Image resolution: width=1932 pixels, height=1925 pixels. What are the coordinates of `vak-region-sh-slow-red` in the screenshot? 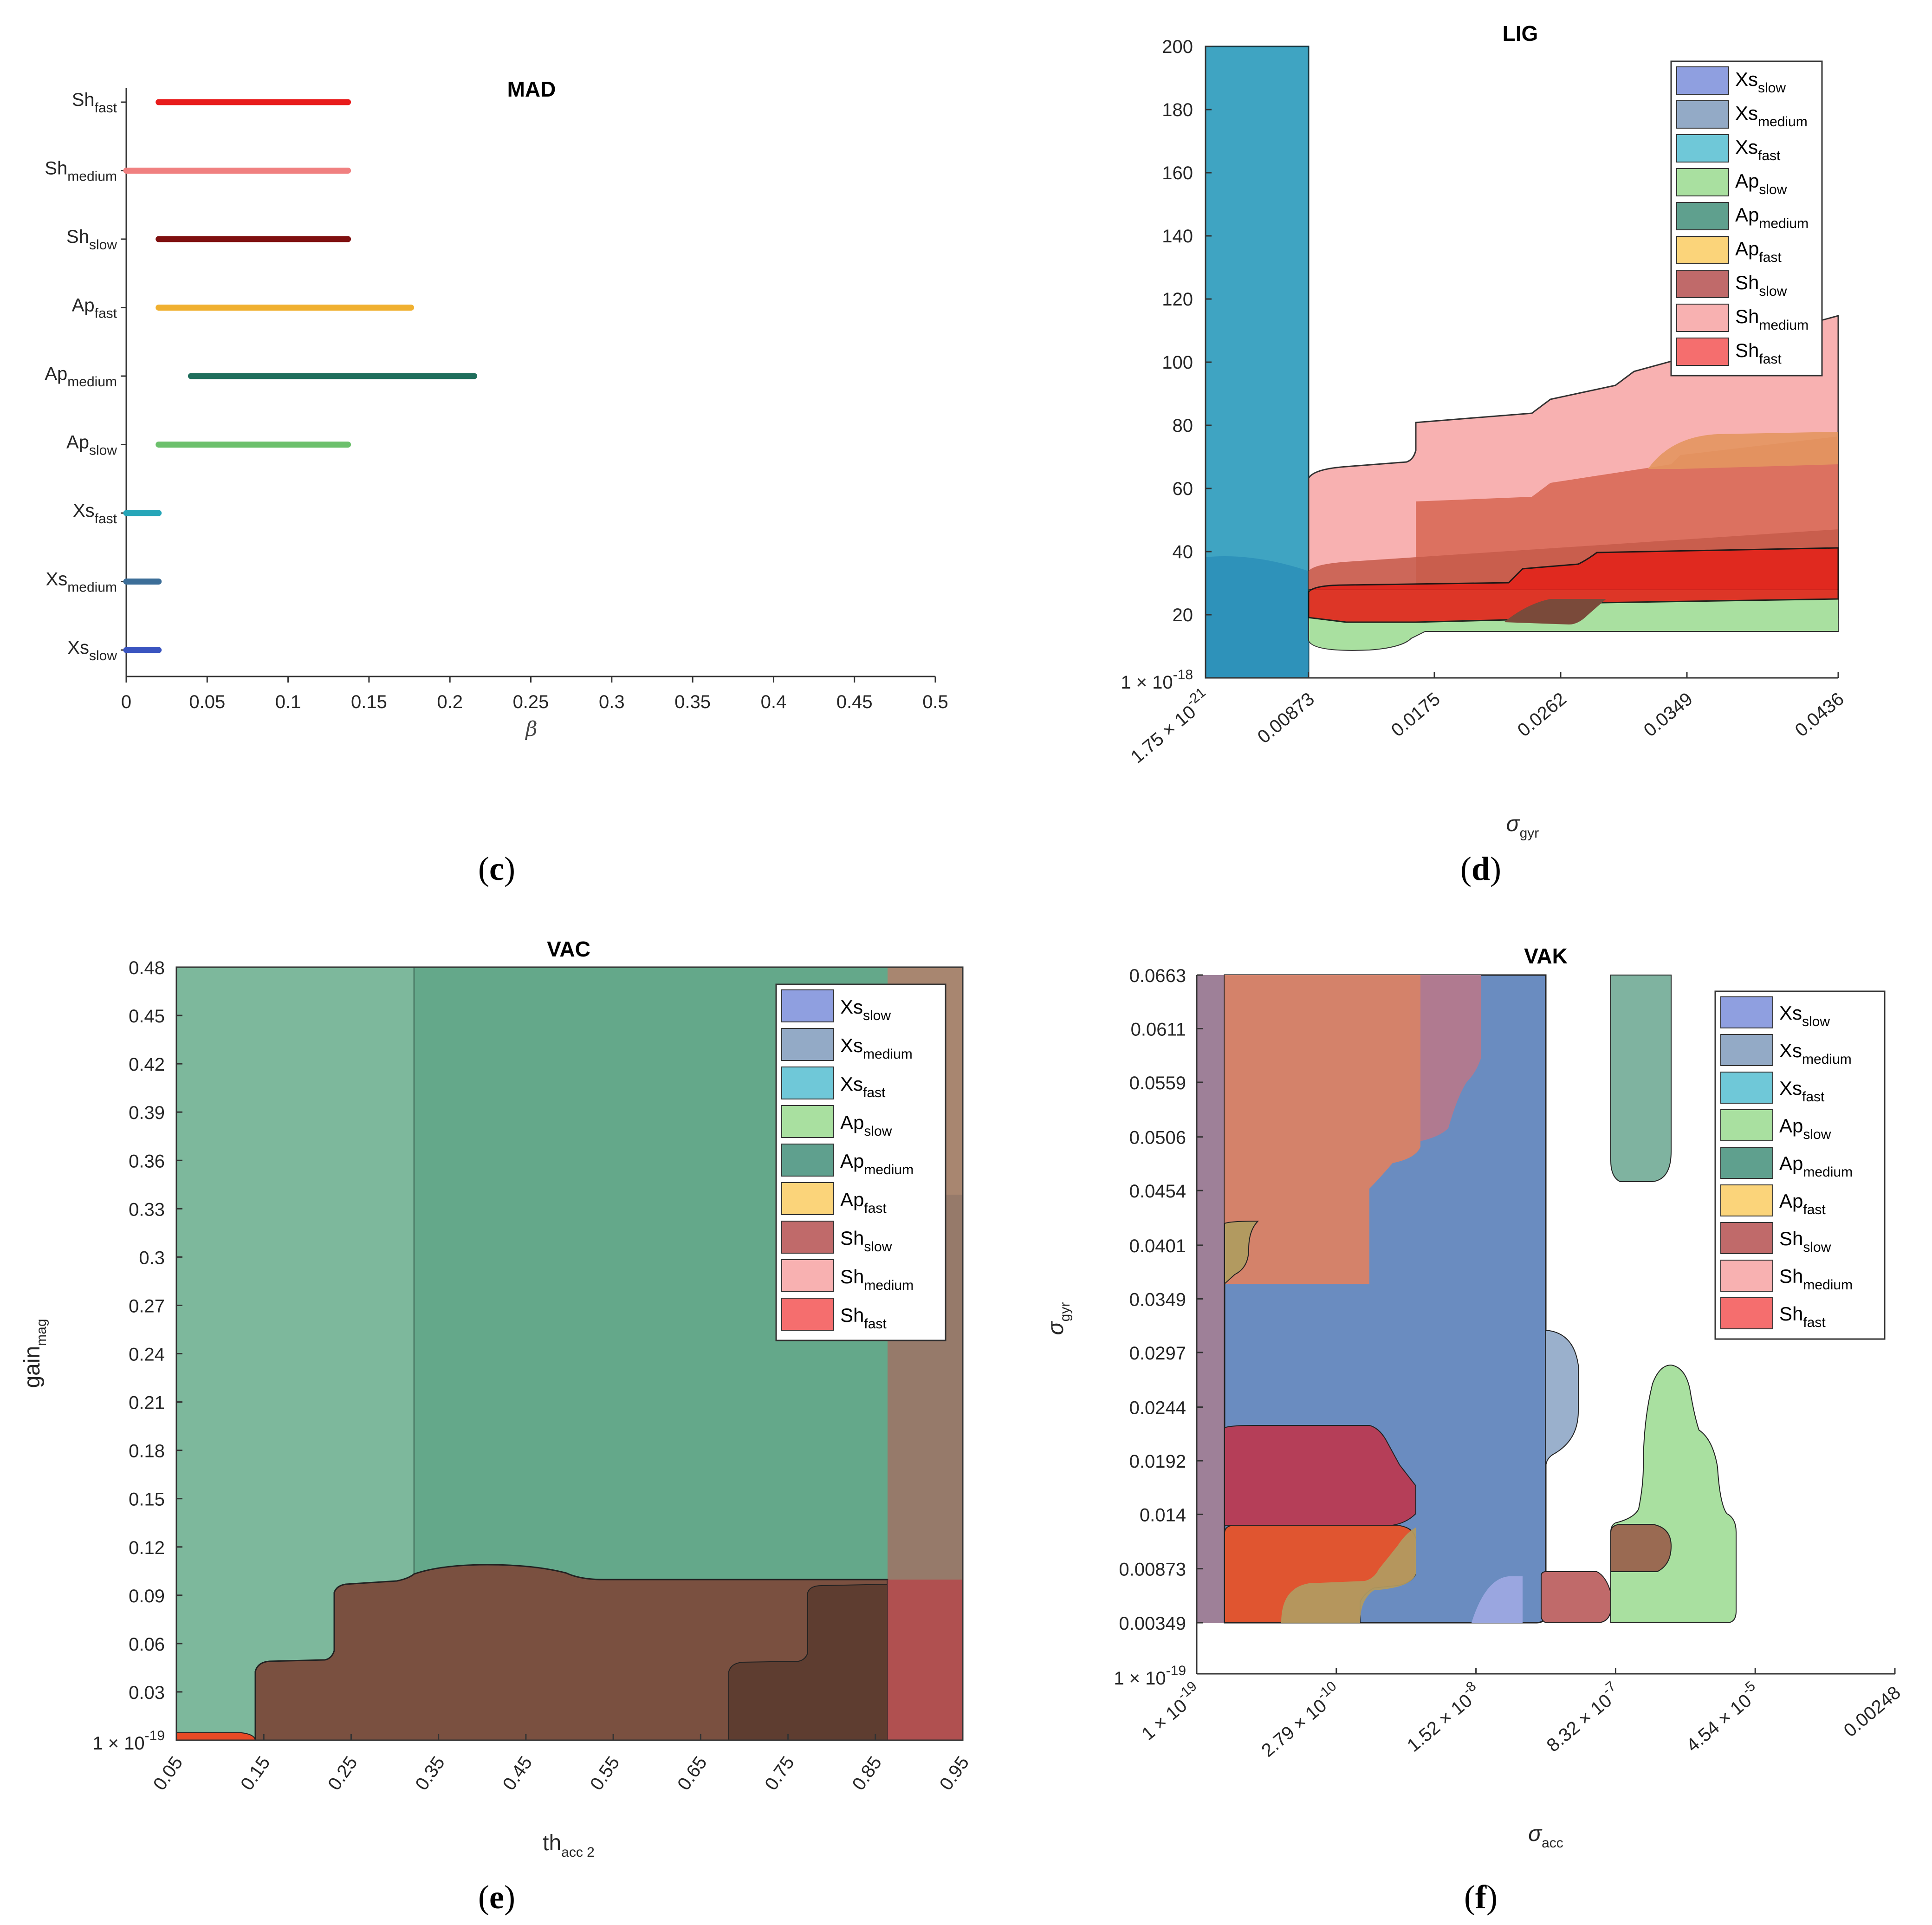 It's located at (1320, 1475).